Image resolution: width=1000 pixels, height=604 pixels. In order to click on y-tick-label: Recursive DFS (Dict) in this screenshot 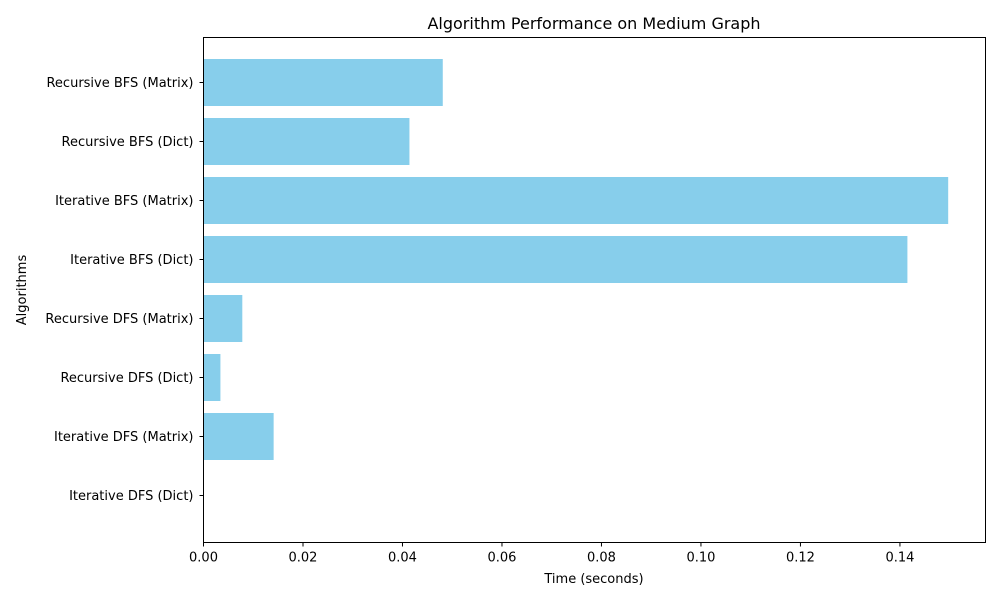, I will do `click(126, 378)`.